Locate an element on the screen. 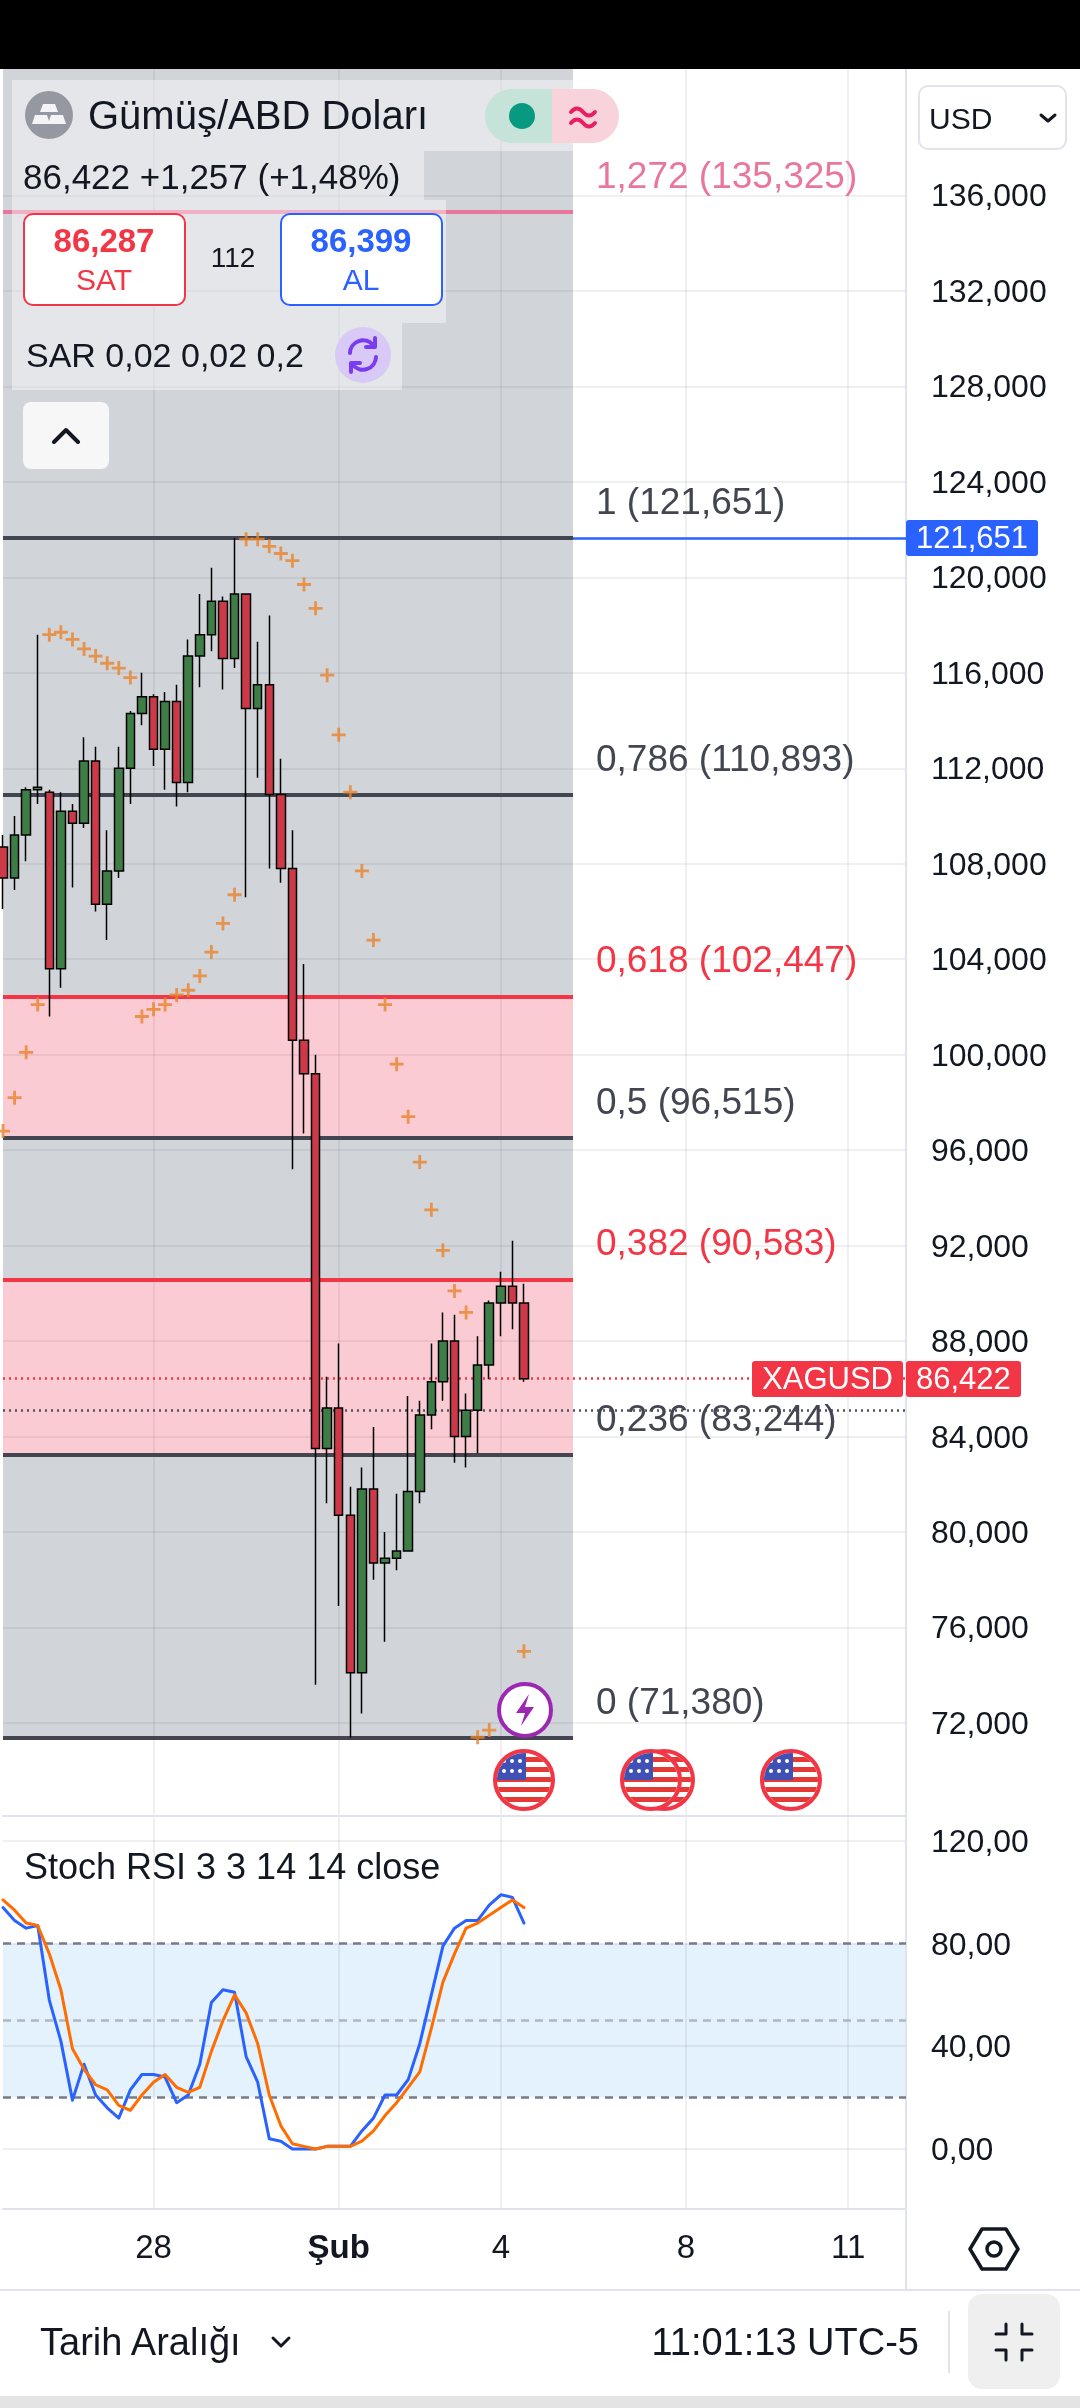 Image resolution: width=1080 pixels, height=2408 pixels. y-tick-label: 92,000 is located at coordinates (980, 1245).